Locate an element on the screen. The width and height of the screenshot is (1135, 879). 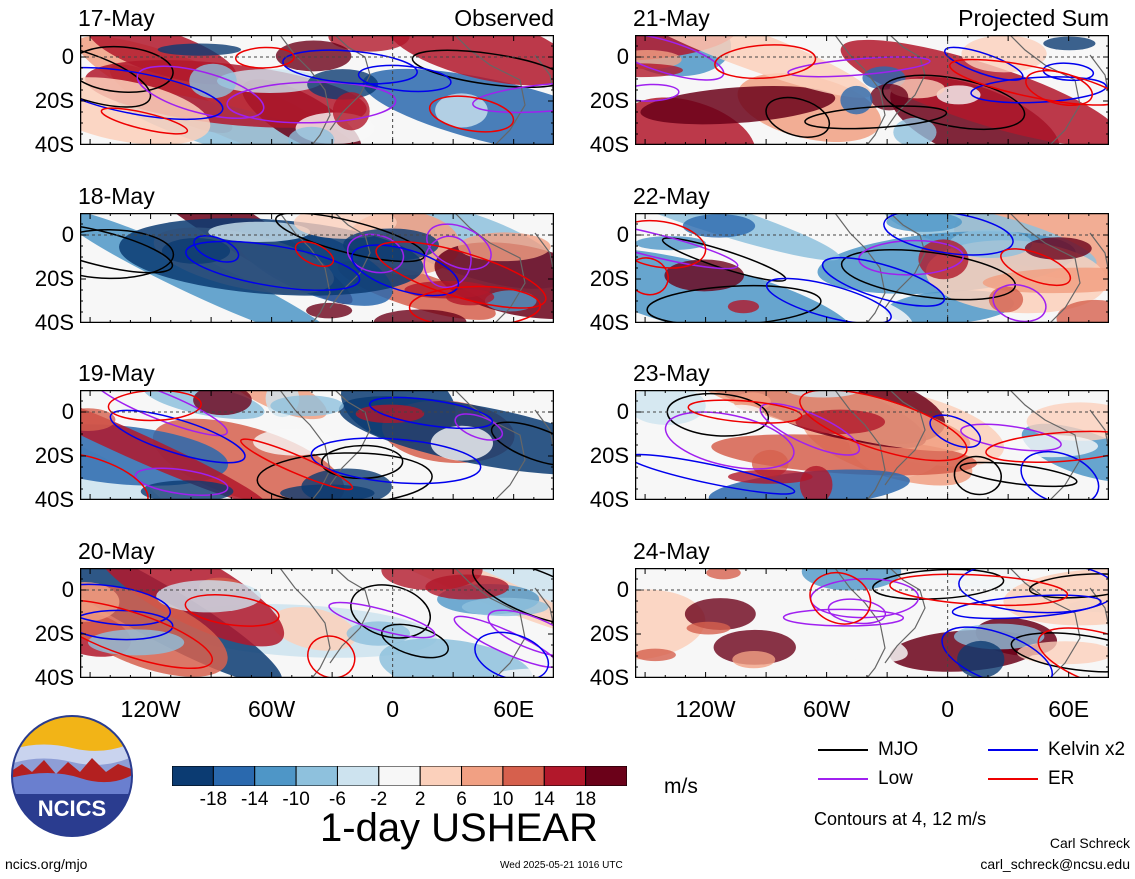
footer-url: ncics.org/mjo is located at coordinates (46, 864).